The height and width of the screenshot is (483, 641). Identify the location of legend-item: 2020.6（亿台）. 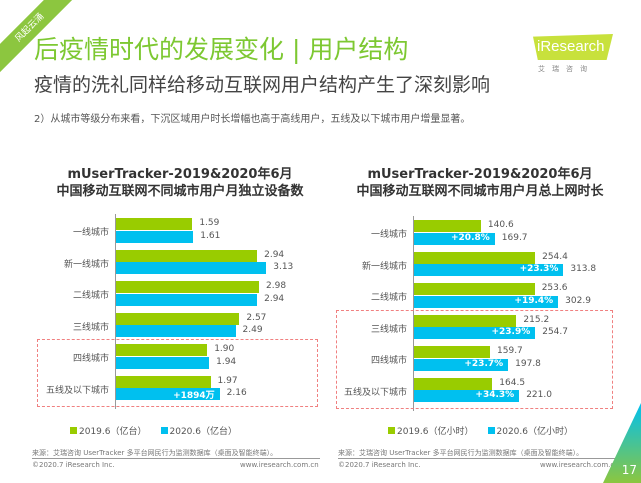
(199, 432).